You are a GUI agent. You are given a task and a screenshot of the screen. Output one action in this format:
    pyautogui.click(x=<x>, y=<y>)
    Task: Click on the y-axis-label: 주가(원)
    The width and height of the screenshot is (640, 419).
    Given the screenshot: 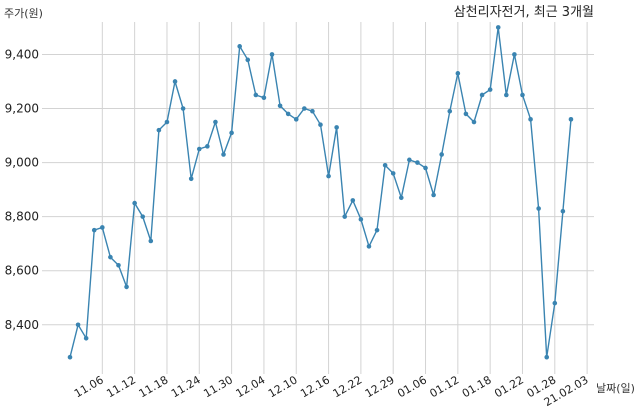 What is the action you would take?
    pyautogui.click(x=23, y=13)
    